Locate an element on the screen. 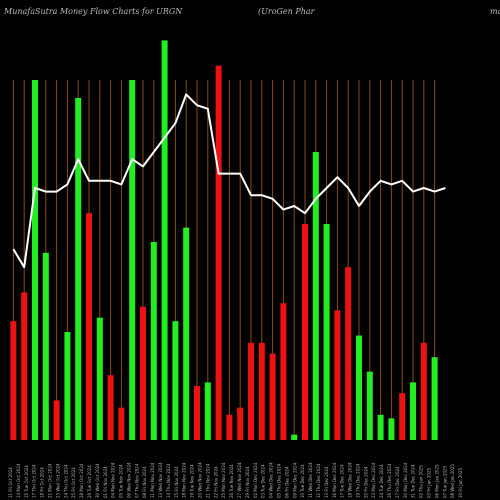  x-tick-label: 14 Thu Nov 2024 is located at coordinates (168, 480).